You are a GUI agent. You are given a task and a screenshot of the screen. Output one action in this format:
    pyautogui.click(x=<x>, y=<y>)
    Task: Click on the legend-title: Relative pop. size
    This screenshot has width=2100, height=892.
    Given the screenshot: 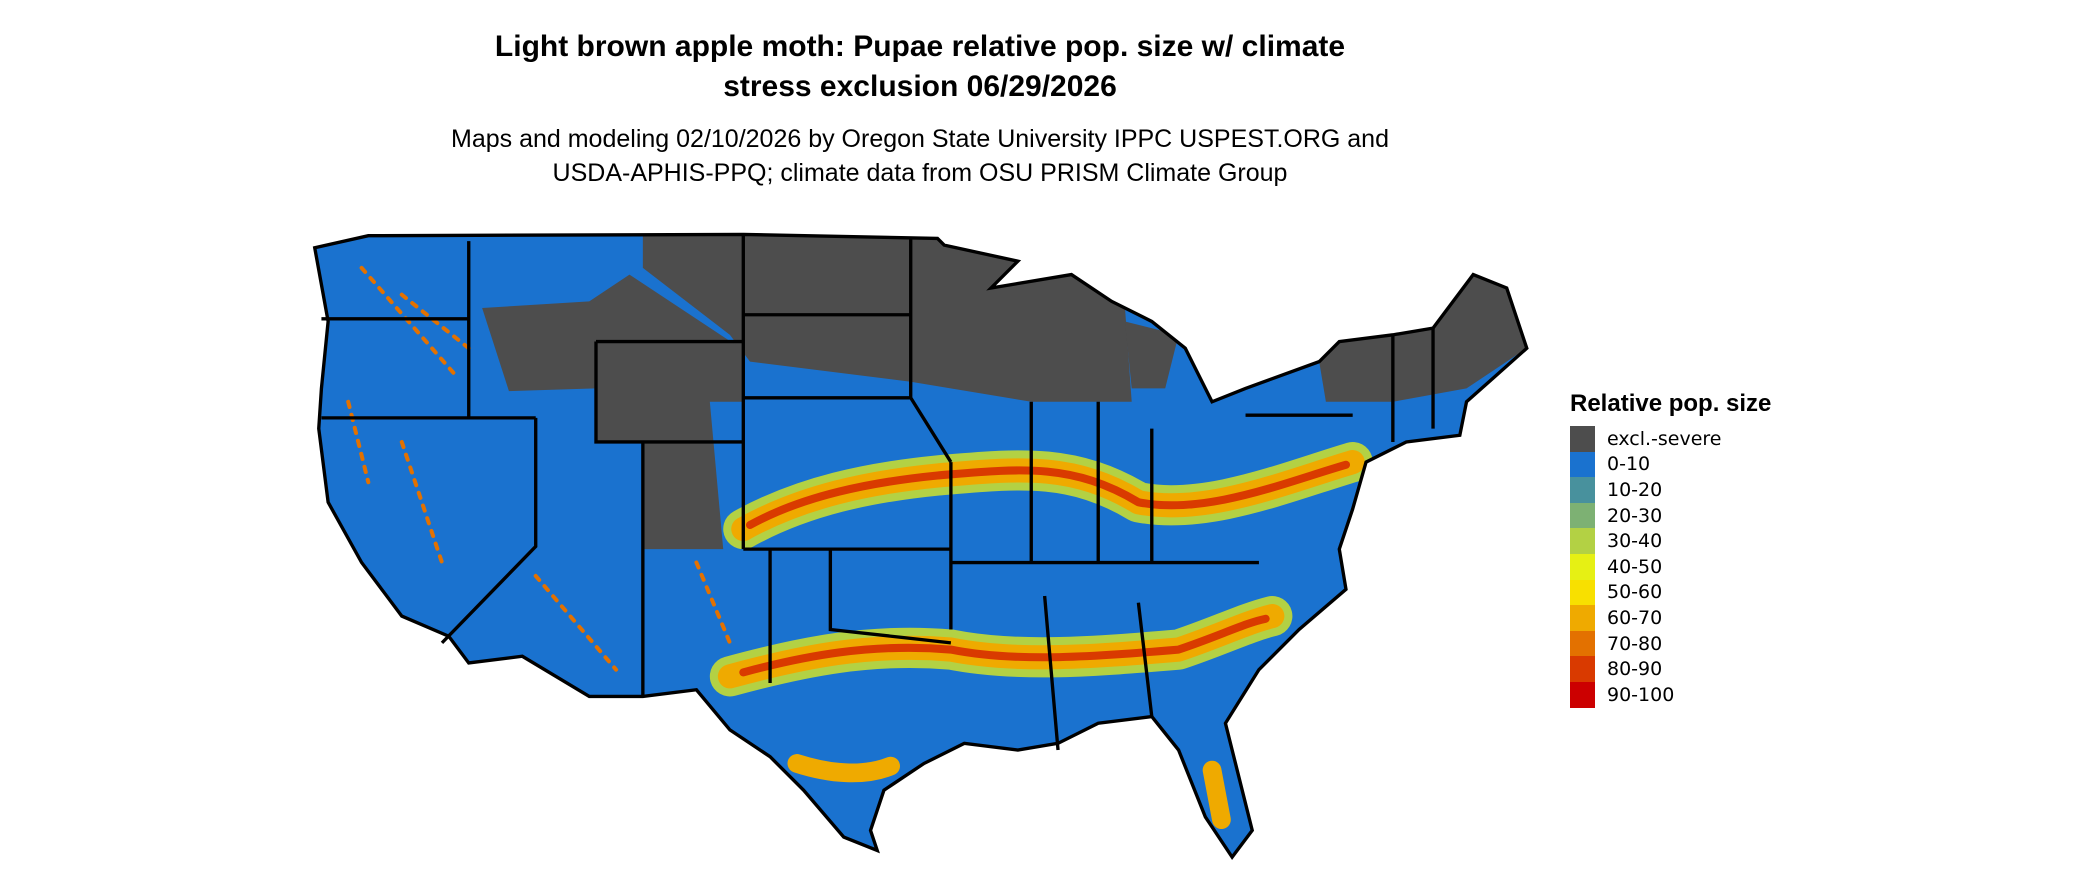 What is the action you would take?
    pyautogui.click(x=1671, y=403)
    